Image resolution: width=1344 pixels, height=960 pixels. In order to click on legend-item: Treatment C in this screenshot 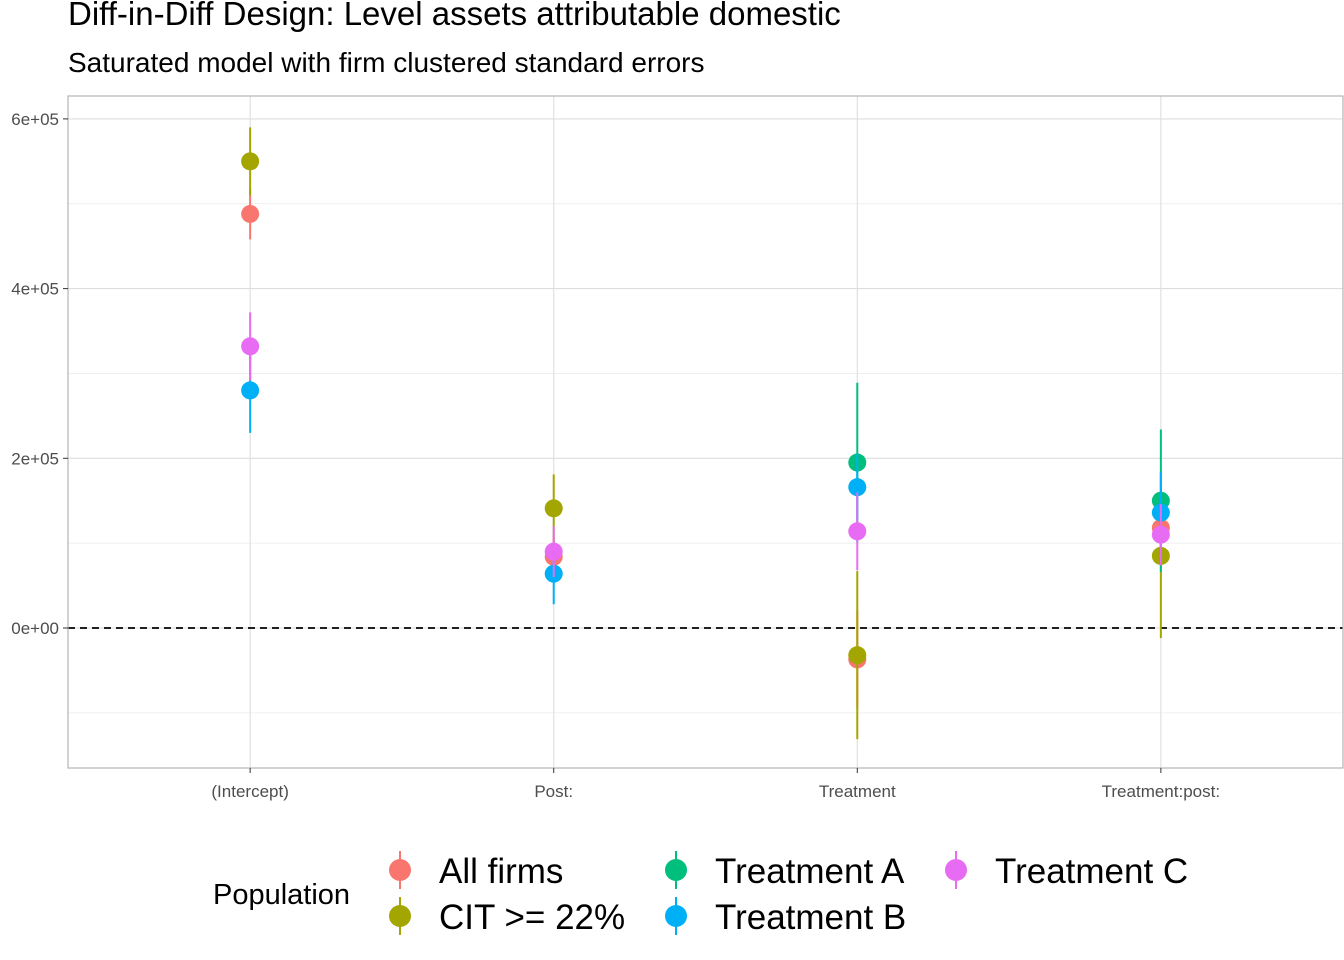, I will do `click(1066, 871)`.